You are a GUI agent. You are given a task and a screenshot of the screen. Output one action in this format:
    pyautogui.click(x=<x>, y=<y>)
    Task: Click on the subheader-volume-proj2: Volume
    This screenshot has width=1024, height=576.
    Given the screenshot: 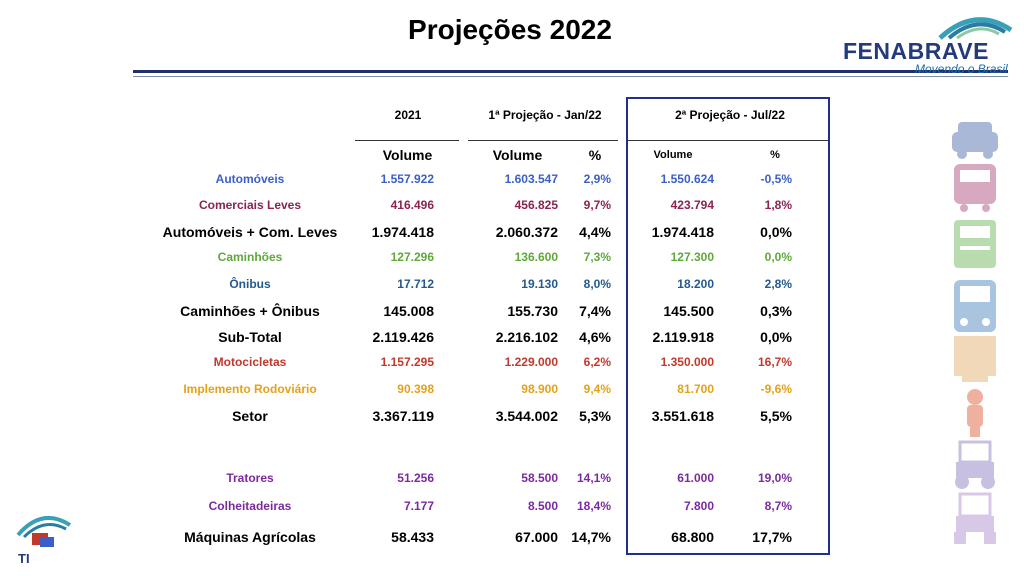 What is the action you would take?
    pyautogui.click(x=673, y=155)
    